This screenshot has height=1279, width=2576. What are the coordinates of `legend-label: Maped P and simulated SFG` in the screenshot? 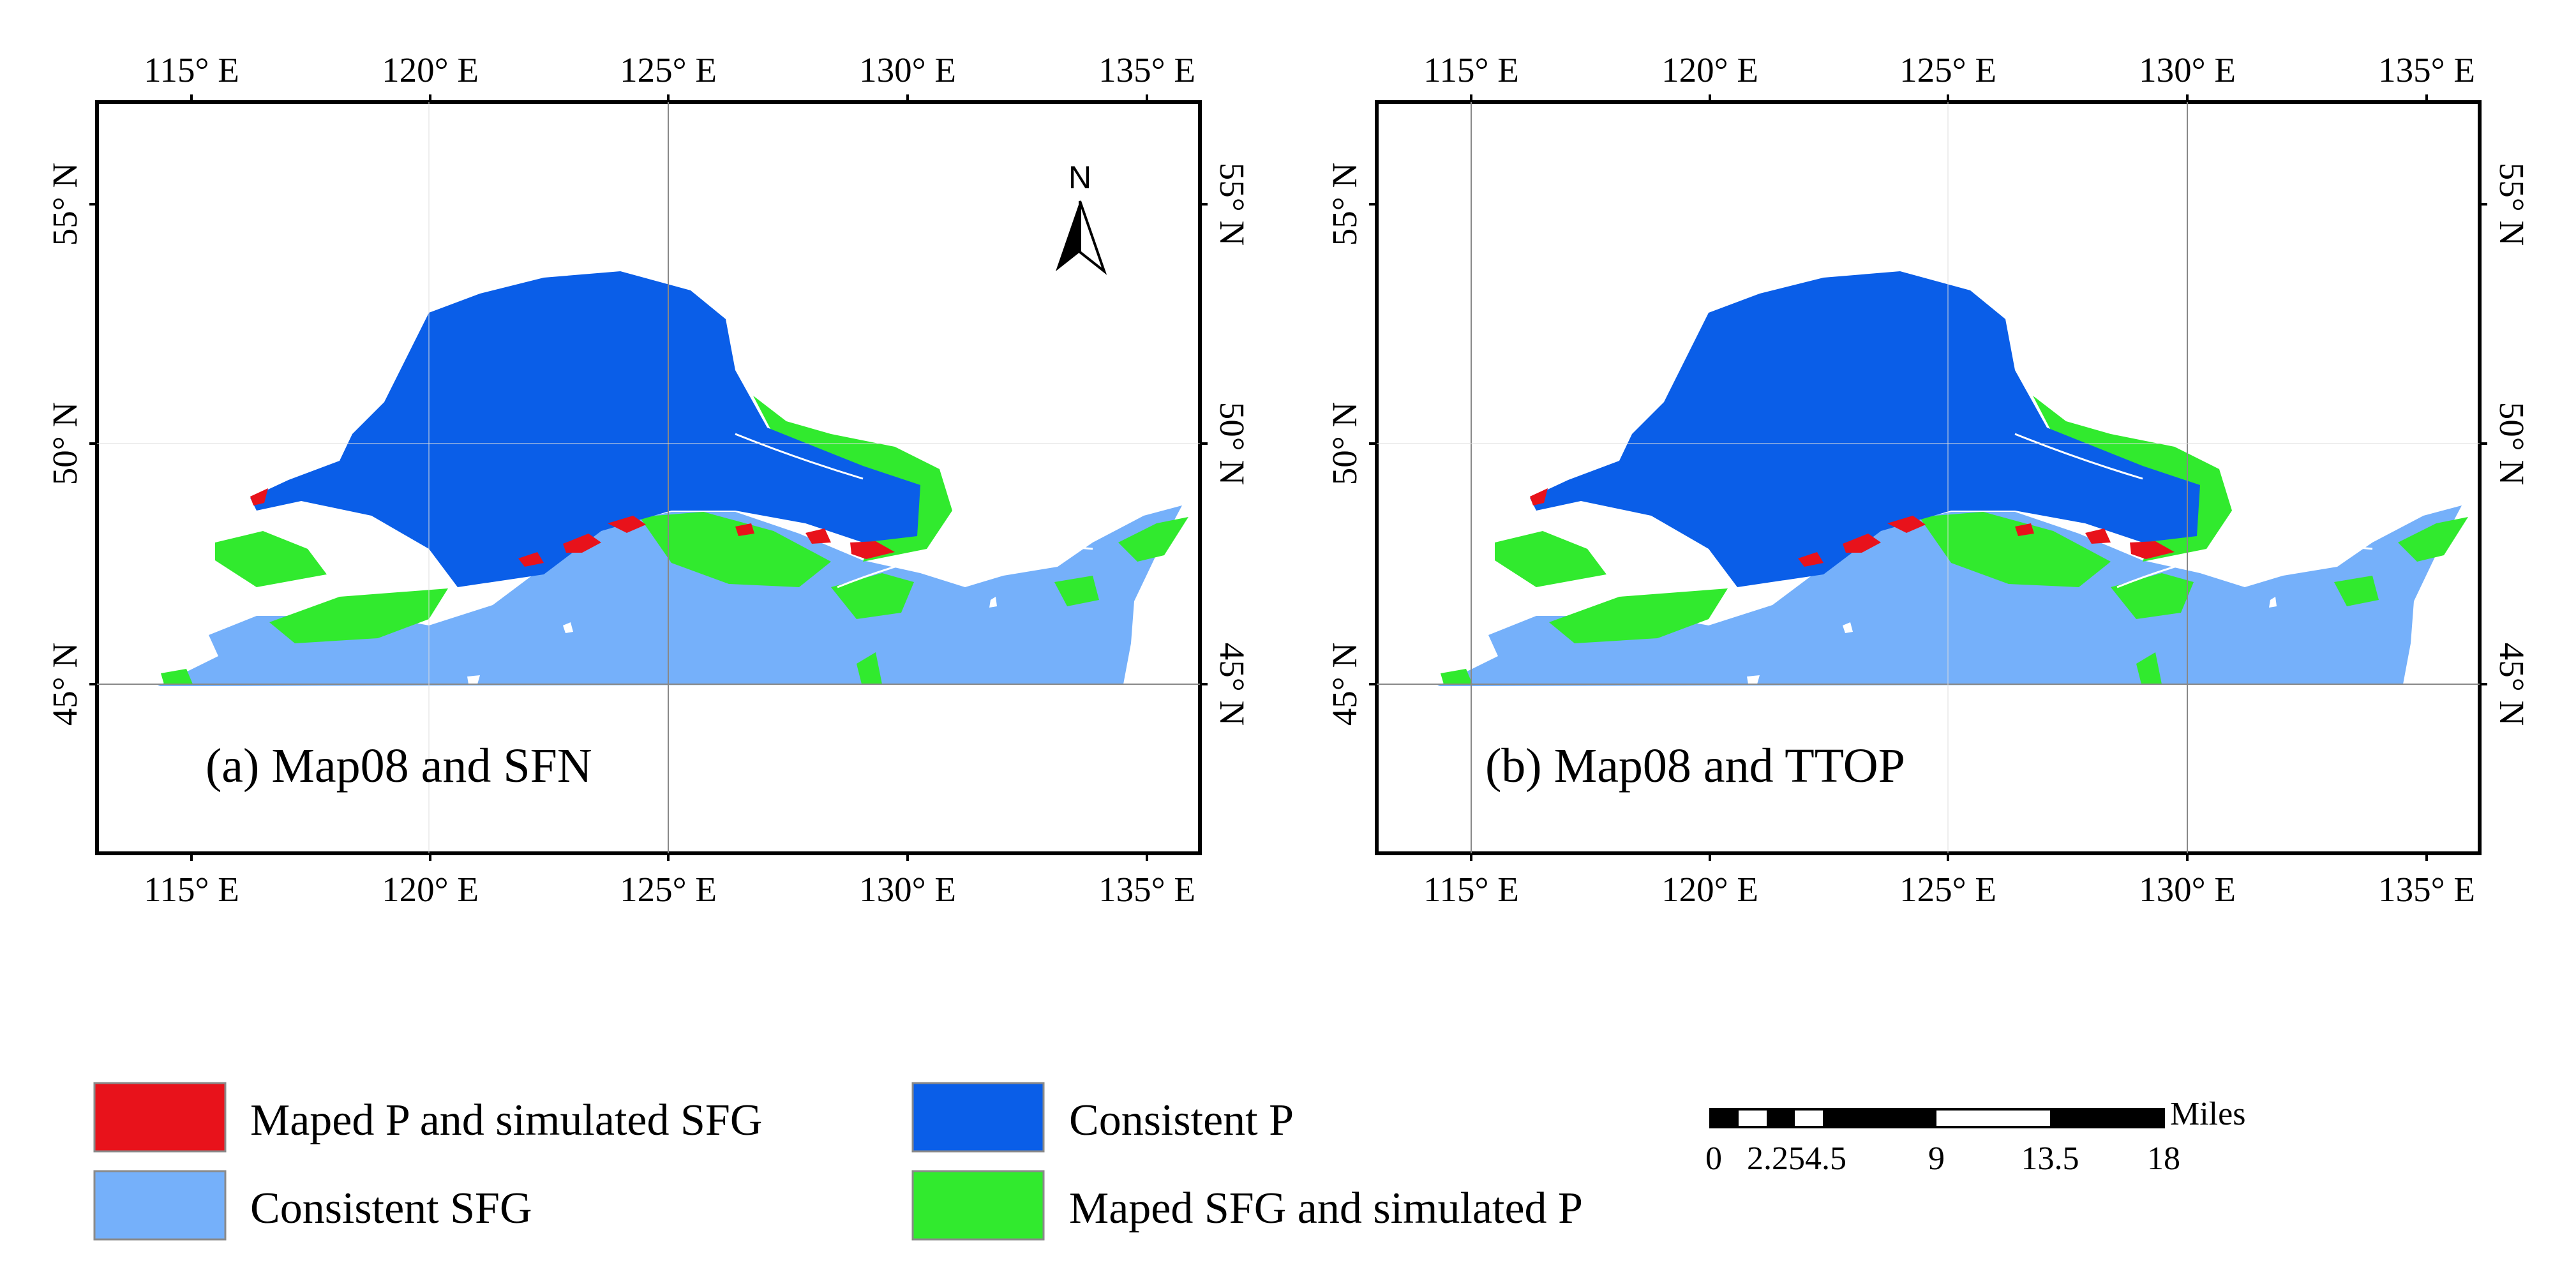 It's located at (506, 1120).